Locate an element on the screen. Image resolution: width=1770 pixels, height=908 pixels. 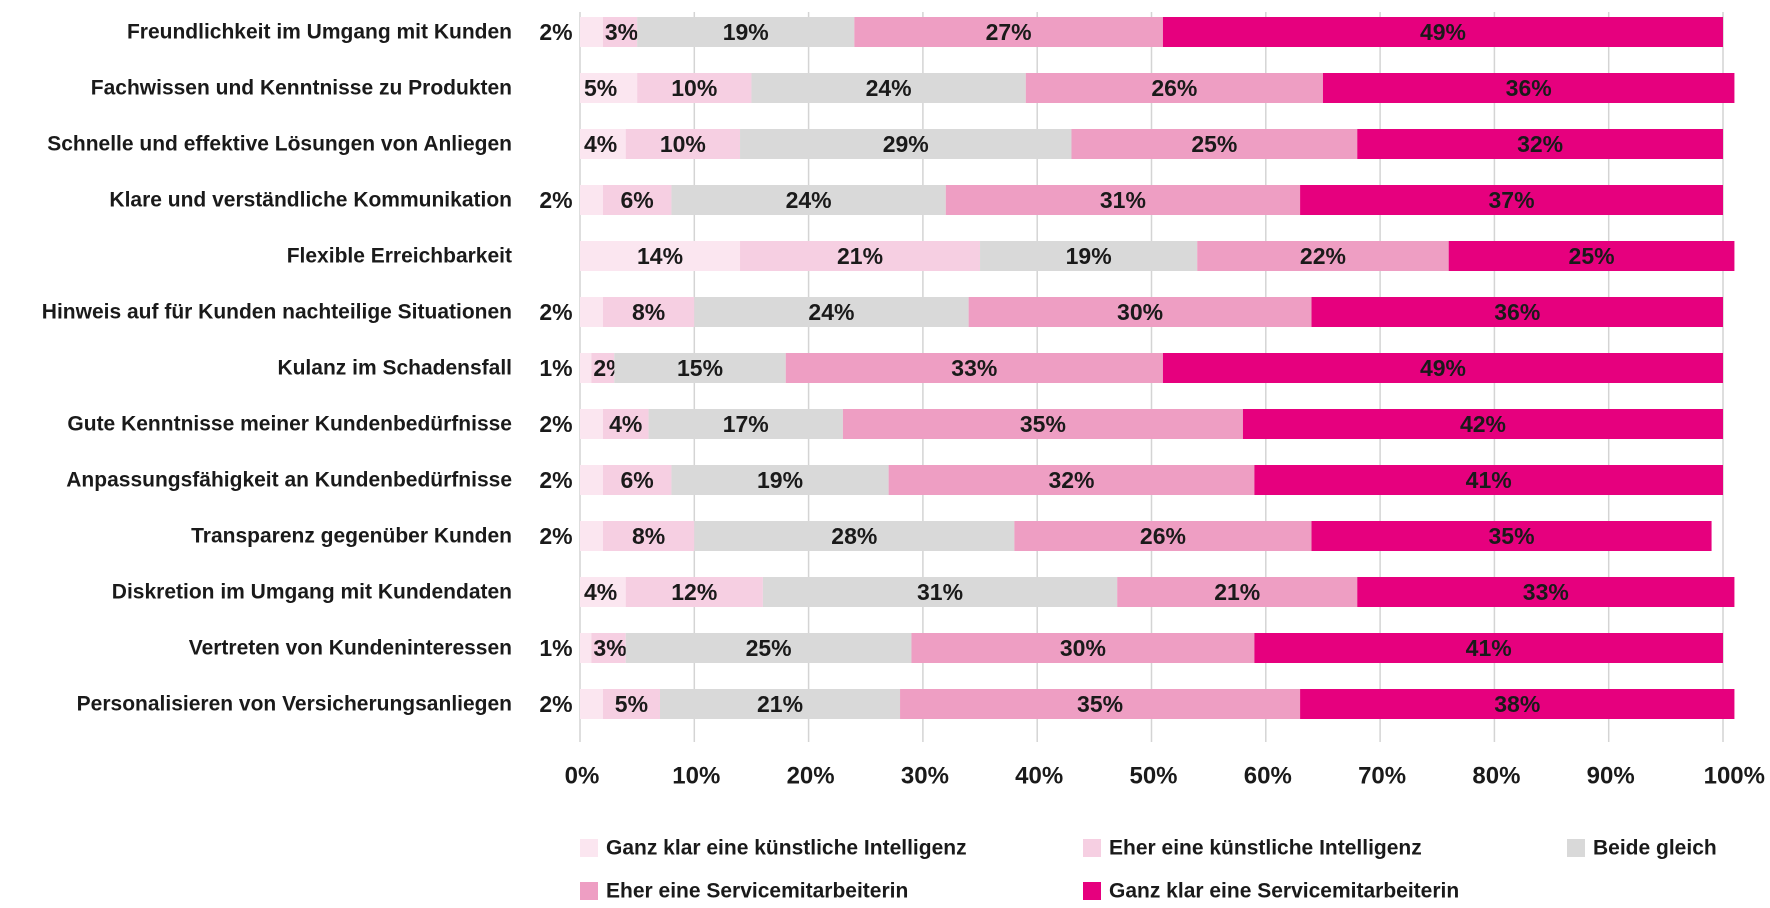
data-label: 38% is located at coordinates (1517, 704).